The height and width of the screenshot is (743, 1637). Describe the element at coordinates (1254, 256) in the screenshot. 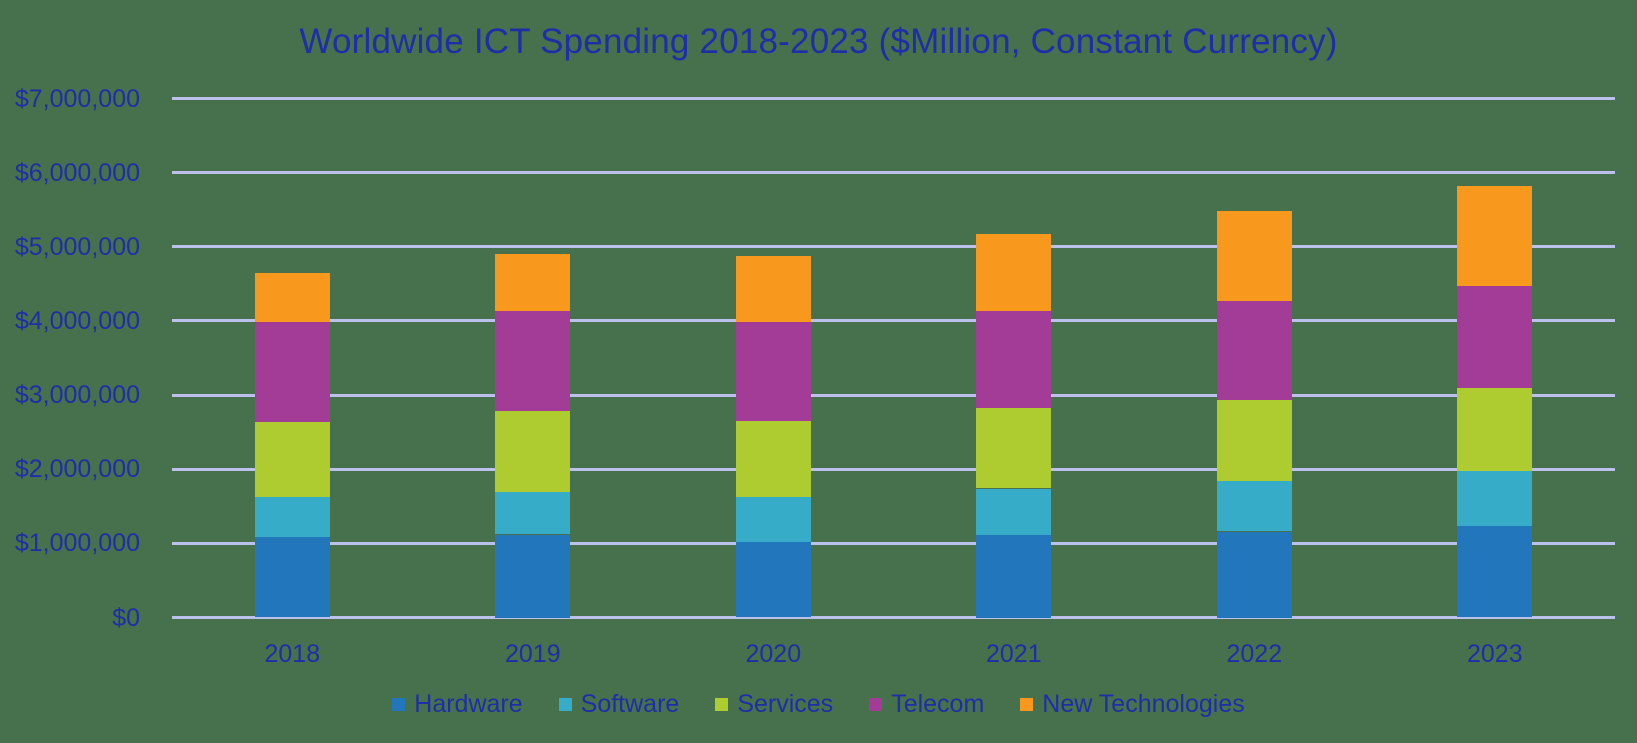

I see `bar-segment-new-technologies-2022` at that location.